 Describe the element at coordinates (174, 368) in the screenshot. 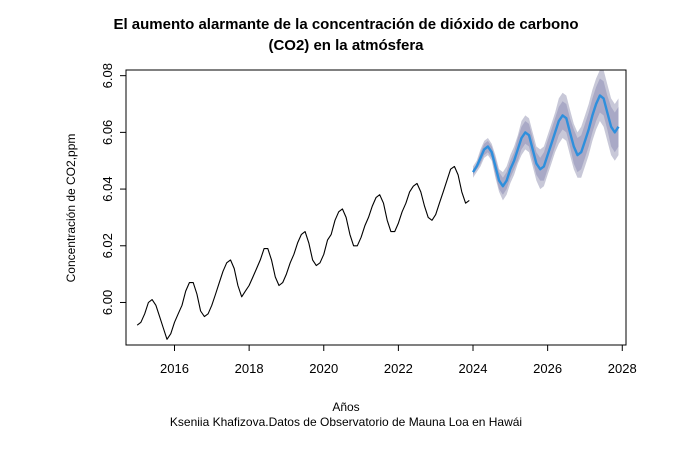

I see `x-tick-label: 2016` at that location.